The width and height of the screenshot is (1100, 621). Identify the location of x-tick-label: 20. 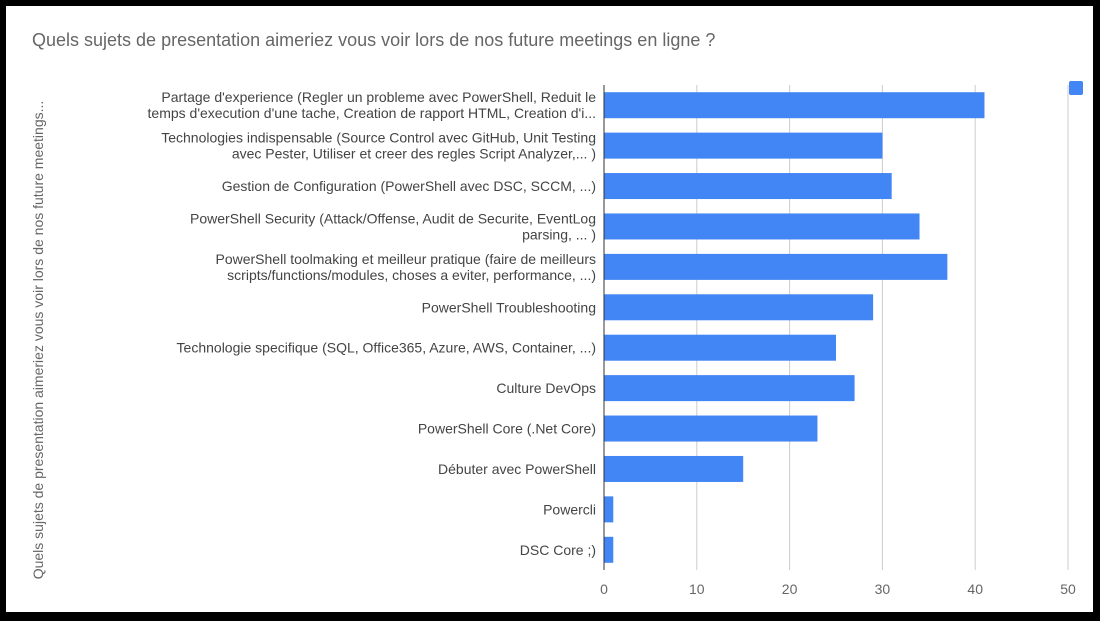
(790, 589).